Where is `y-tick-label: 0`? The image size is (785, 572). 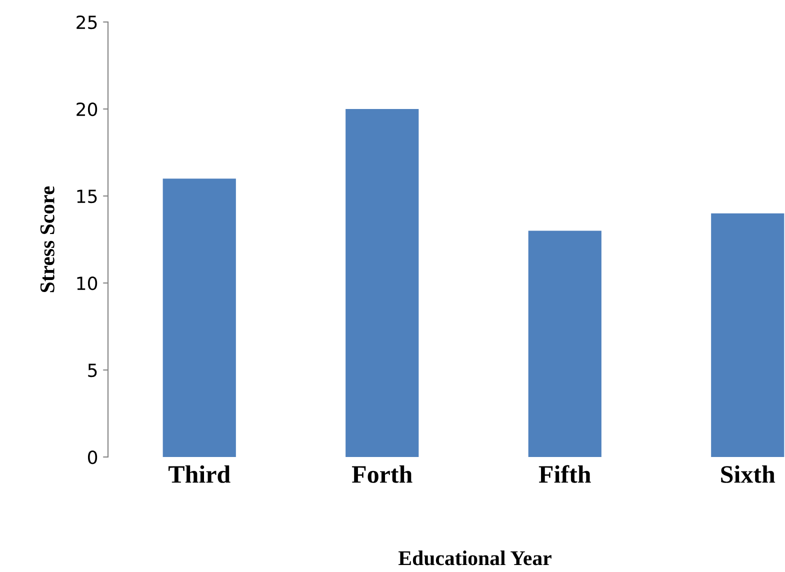 y-tick-label: 0 is located at coordinates (93, 457).